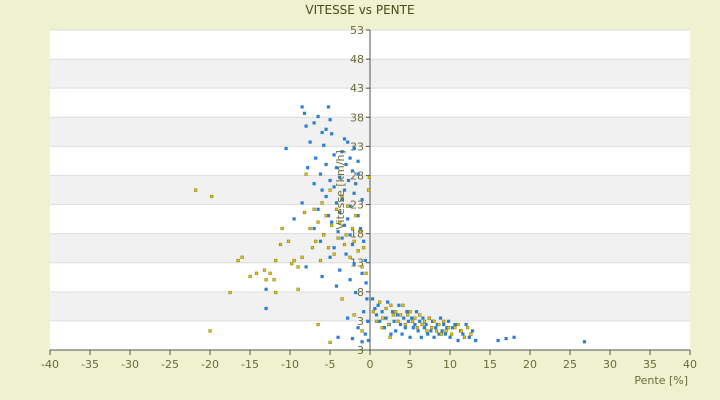  Describe the element at coordinates (357, 30) in the screenshot. I see `y-tick-label: 53` at that location.